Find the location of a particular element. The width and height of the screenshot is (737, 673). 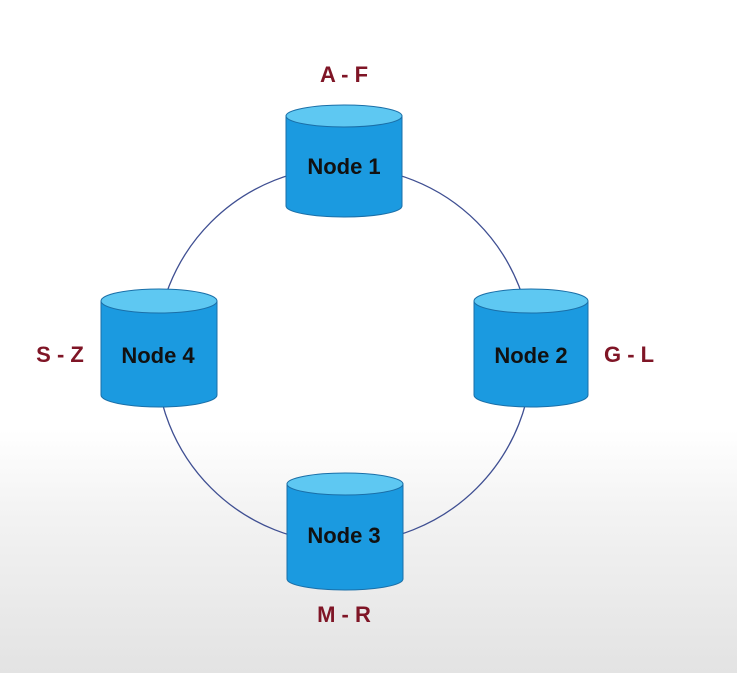

node-2-range-label: G - L is located at coordinates (629, 354).